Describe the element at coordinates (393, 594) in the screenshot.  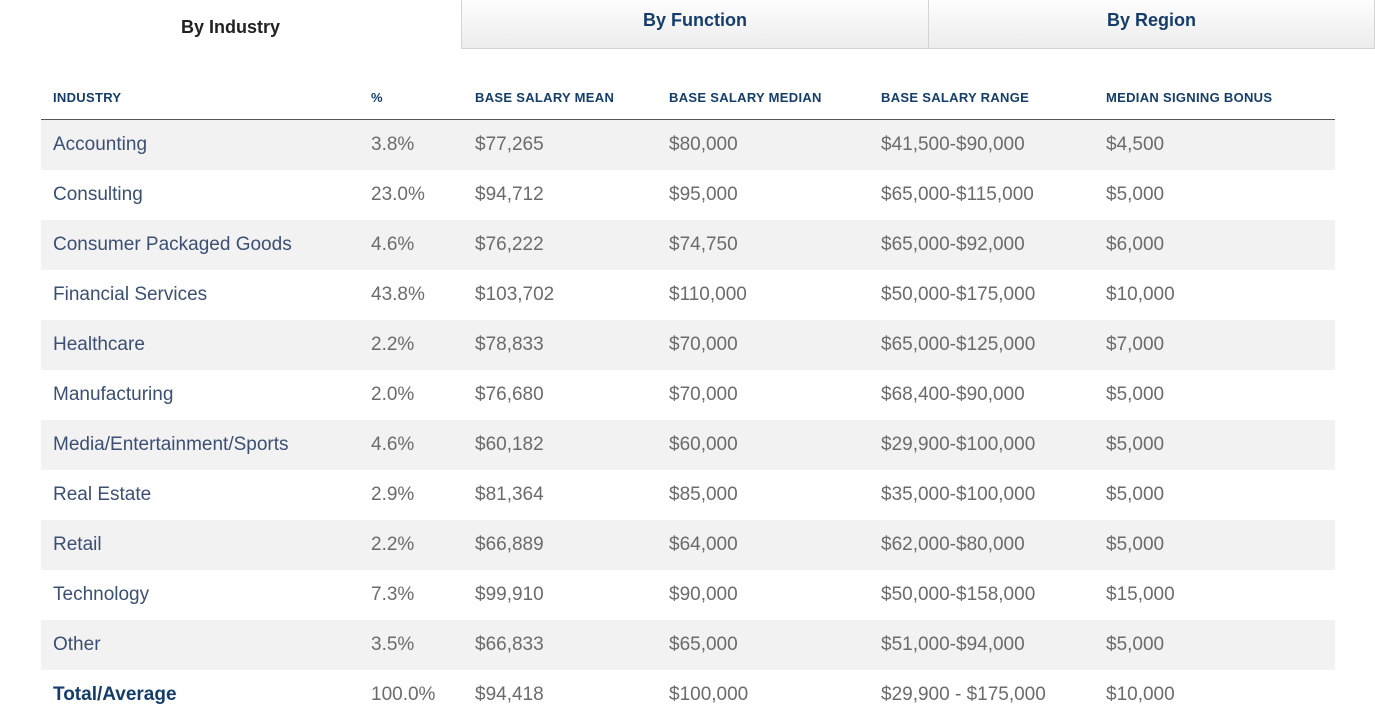
I see `percent-cell: 7.3%` at that location.